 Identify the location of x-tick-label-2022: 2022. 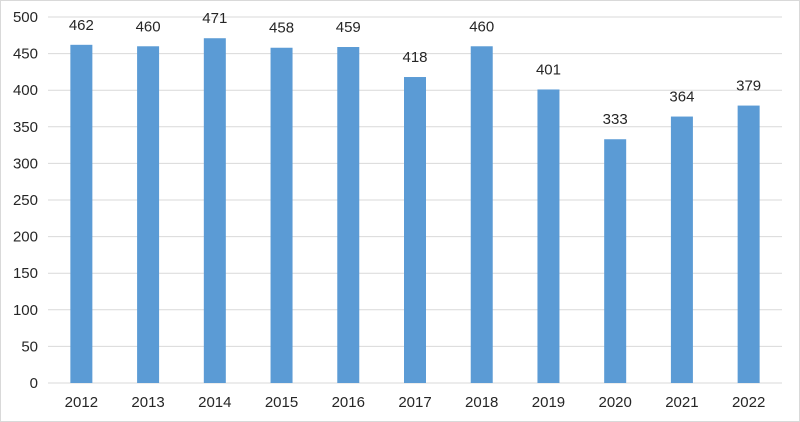
(748, 402).